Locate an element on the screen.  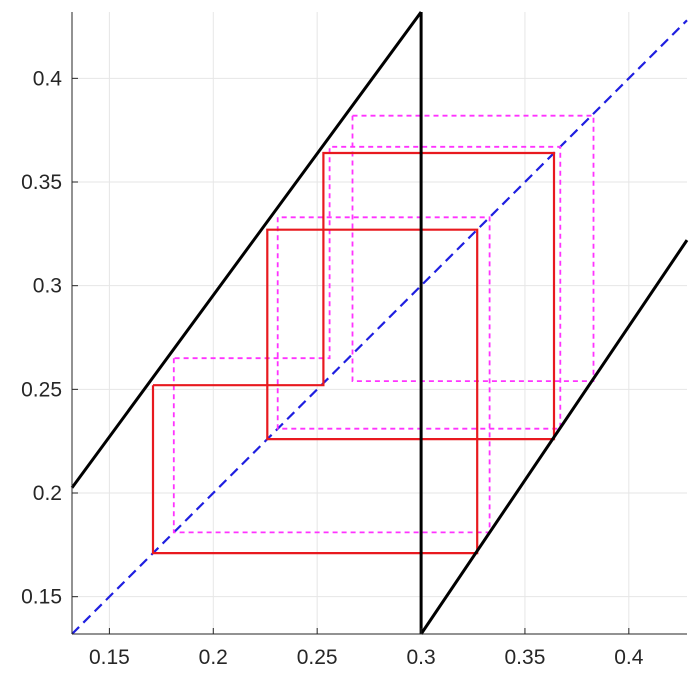
x-tick-label-4: 0.35 is located at coordinates (525, 657).